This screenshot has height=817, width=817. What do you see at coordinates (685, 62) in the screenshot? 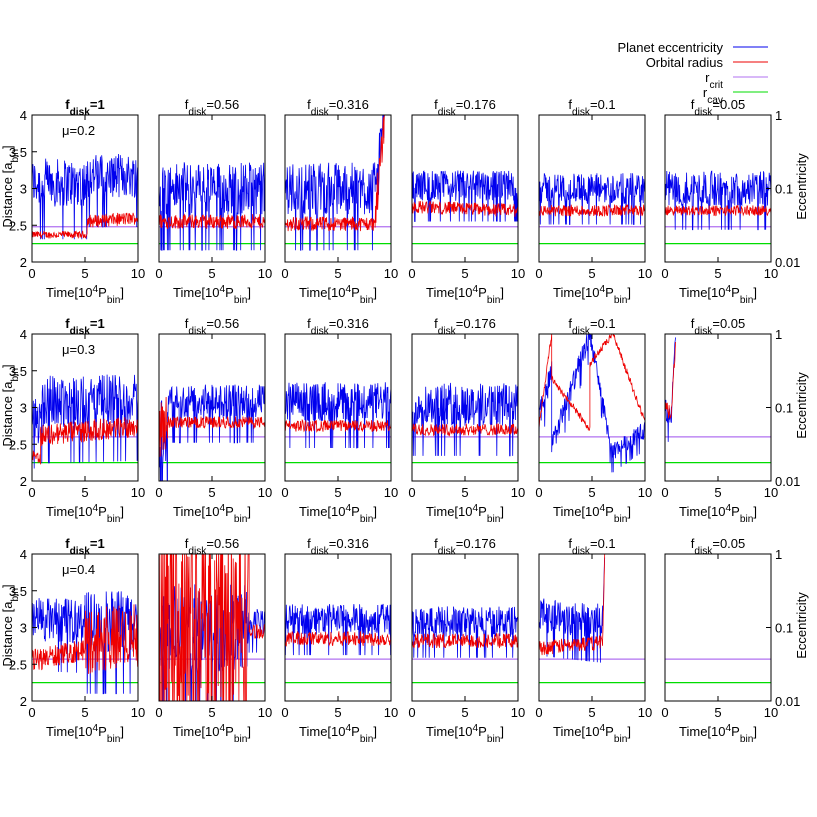
I see `legend-label: Orbital radius` at bounding box center [685, 62].